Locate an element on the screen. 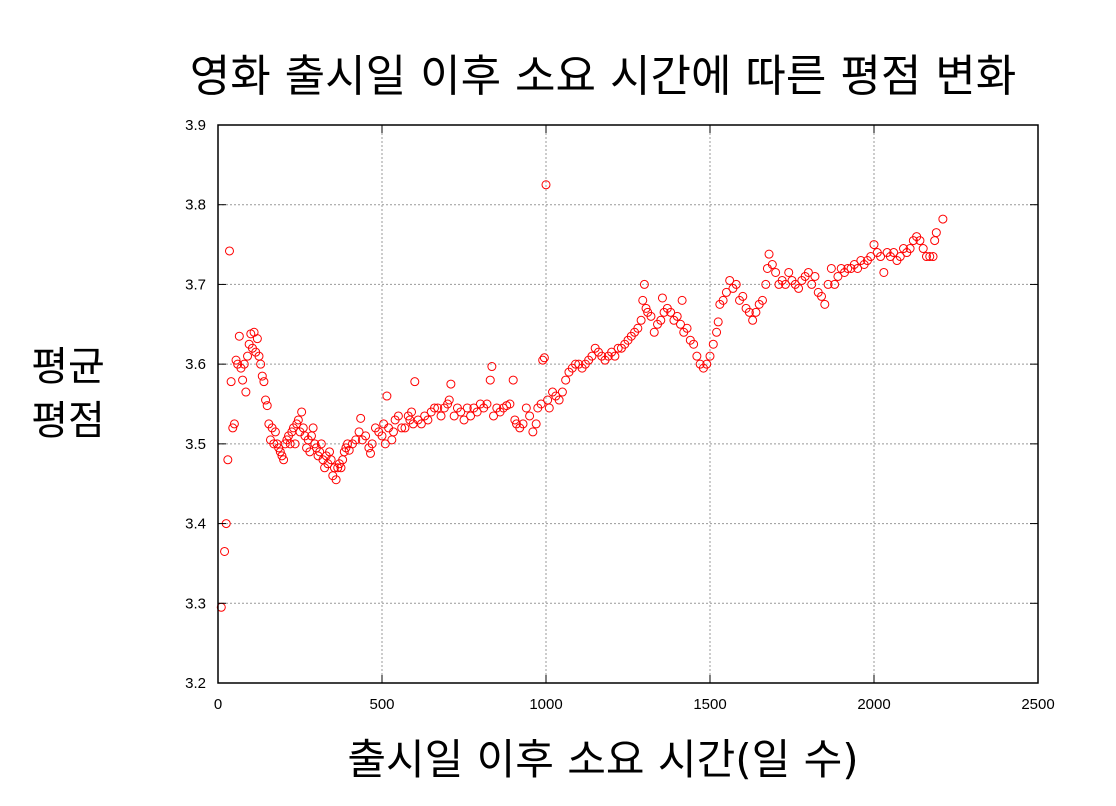 The height and width of the screenshot is (806, 1116). y-tick-label: 3.4 is located at coordinates (195, 524).